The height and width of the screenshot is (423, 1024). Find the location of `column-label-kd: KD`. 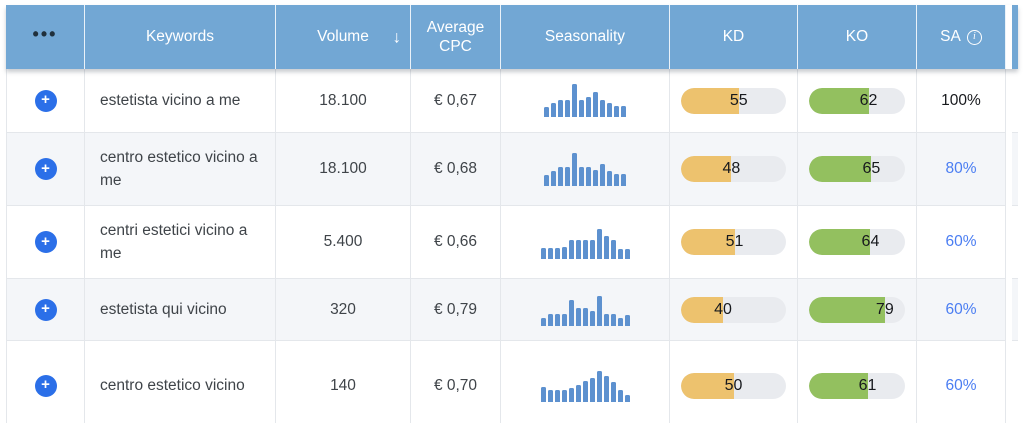

column-label-kd: KD is located at coordinates (733, 37).